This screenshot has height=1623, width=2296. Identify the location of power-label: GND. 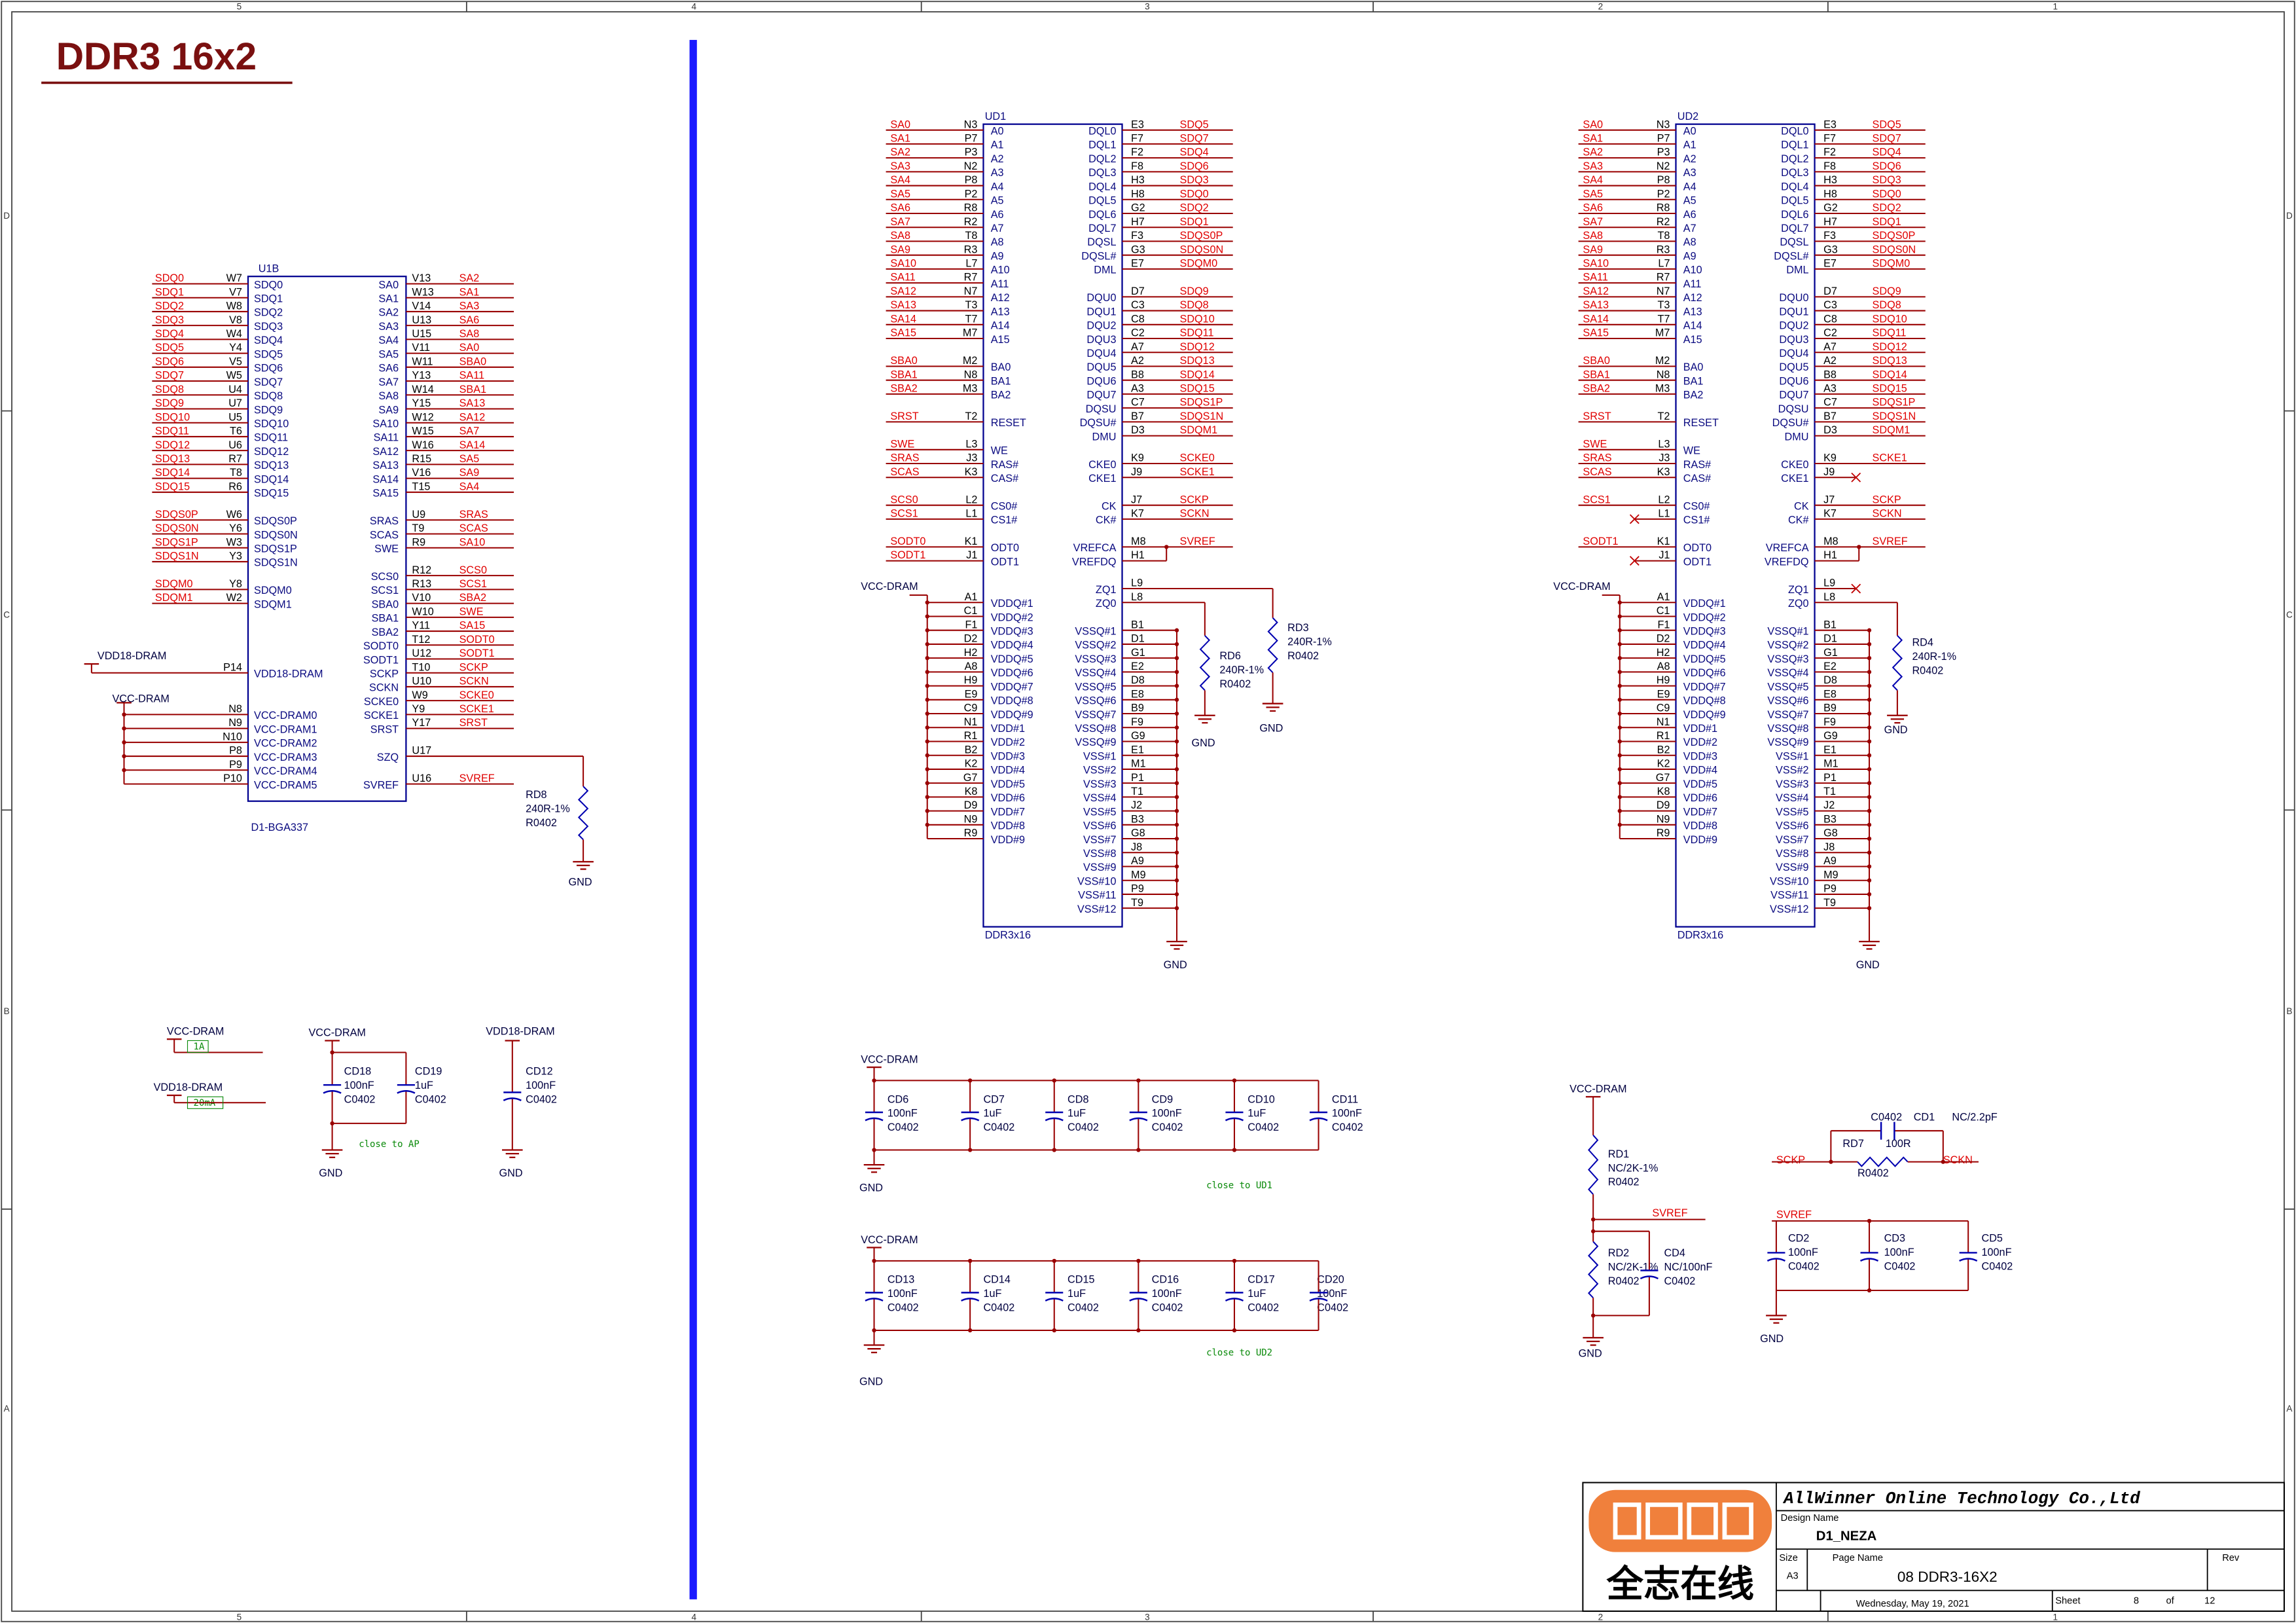
(871, 1188).